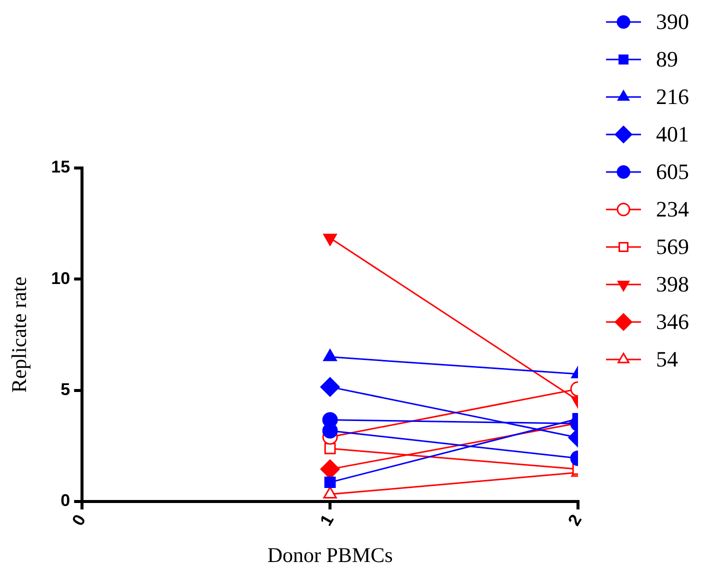  Describe the element at coordinates (672, 133) in the screenshot. I see `legend-label: 401` at that location.